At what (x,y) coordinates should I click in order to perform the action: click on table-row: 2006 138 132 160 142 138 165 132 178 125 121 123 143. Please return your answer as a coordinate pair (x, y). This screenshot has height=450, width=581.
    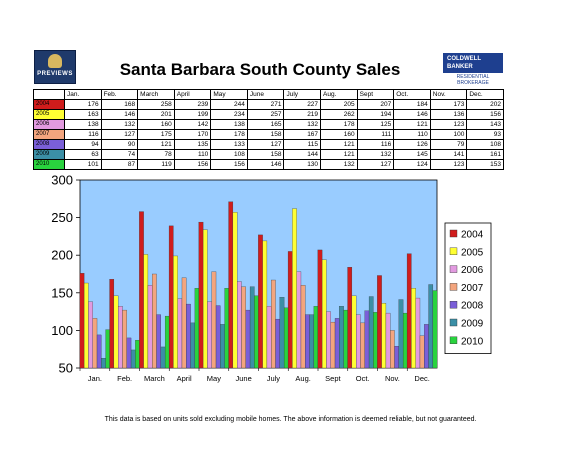
    Looking at the image, I should click on (268, 124).